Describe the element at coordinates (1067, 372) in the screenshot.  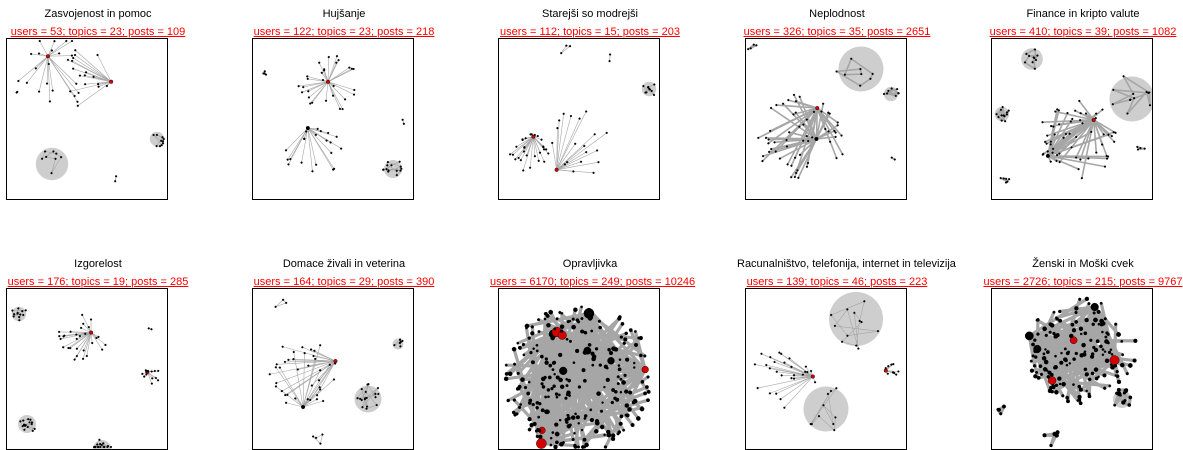
I see `network-svg` at that location.